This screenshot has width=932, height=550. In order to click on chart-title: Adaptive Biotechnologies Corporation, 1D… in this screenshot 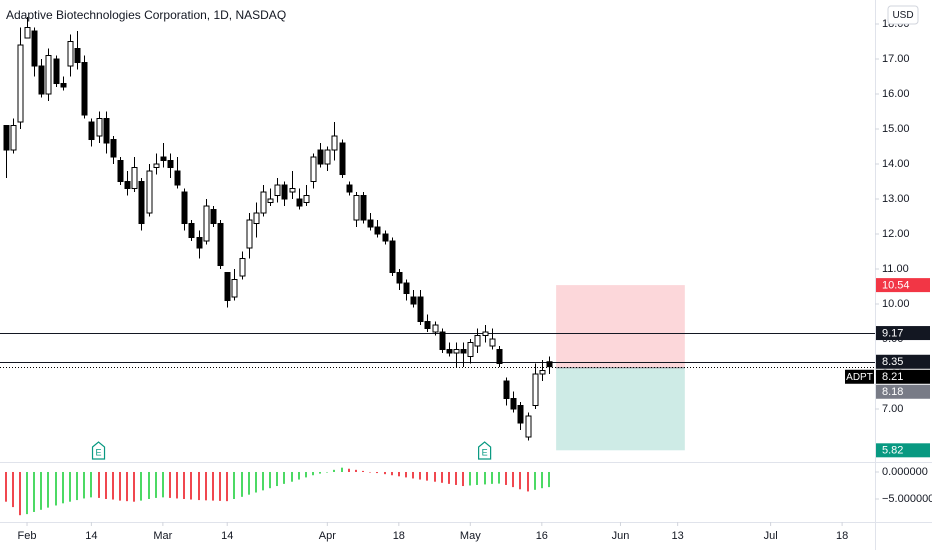, I will do `click(146, 15)`.